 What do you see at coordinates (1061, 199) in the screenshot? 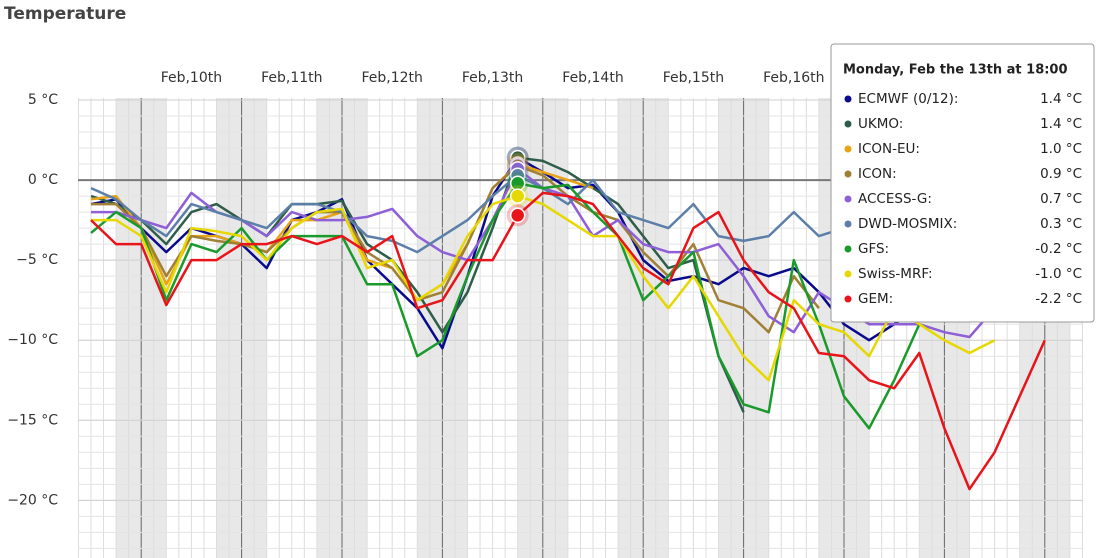
I see `tooltip-value: 0.7 °C` at bounding box center [1061, 199].